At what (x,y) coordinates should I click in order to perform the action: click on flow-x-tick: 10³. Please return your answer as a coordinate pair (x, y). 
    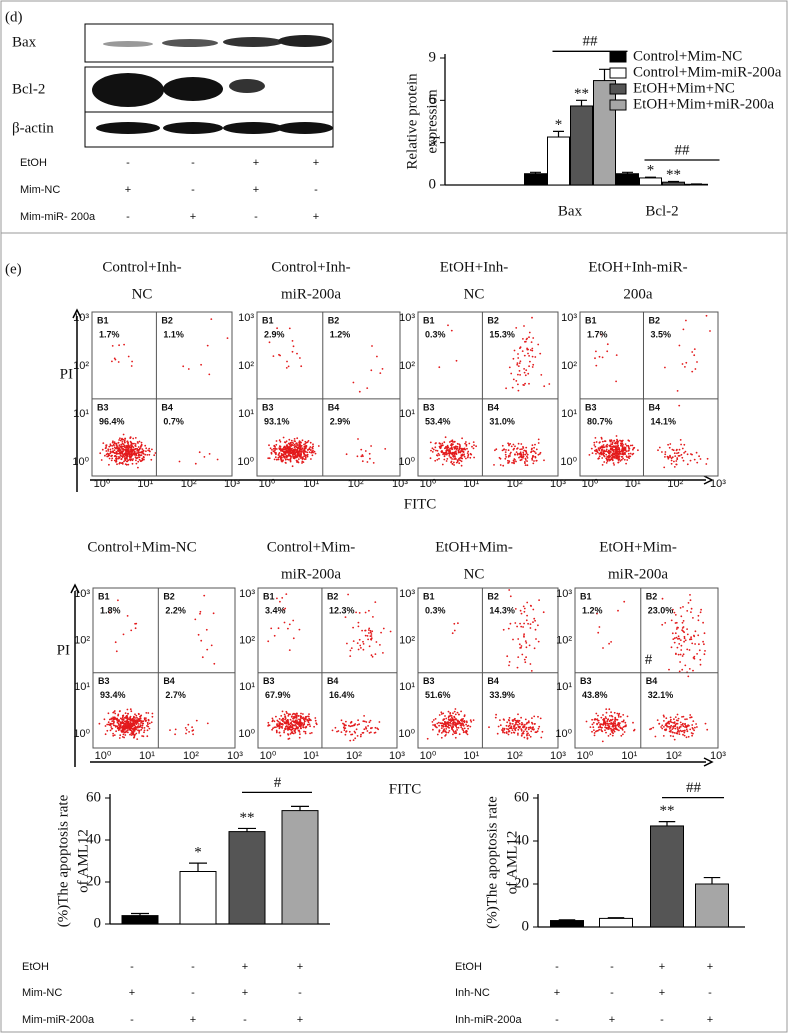
    Looking at the image, I should click on (718, 756).